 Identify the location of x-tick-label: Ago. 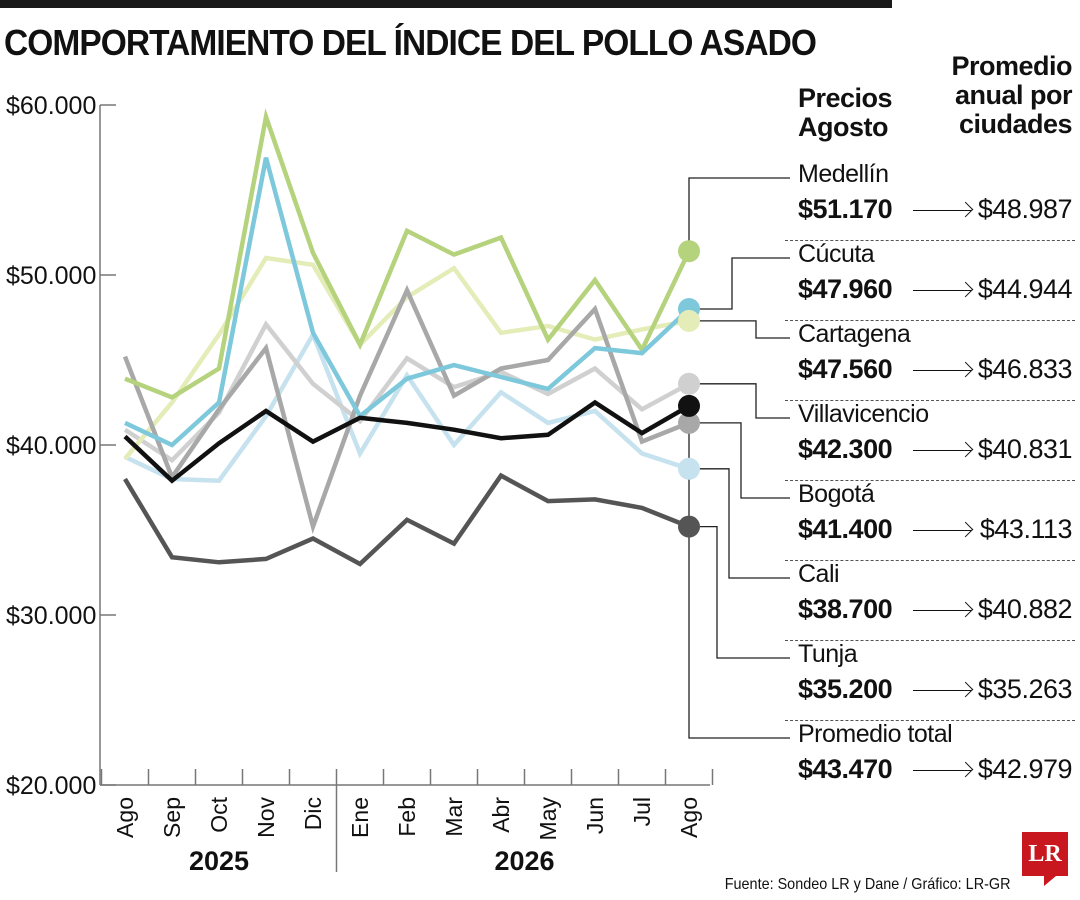
(689, 817).